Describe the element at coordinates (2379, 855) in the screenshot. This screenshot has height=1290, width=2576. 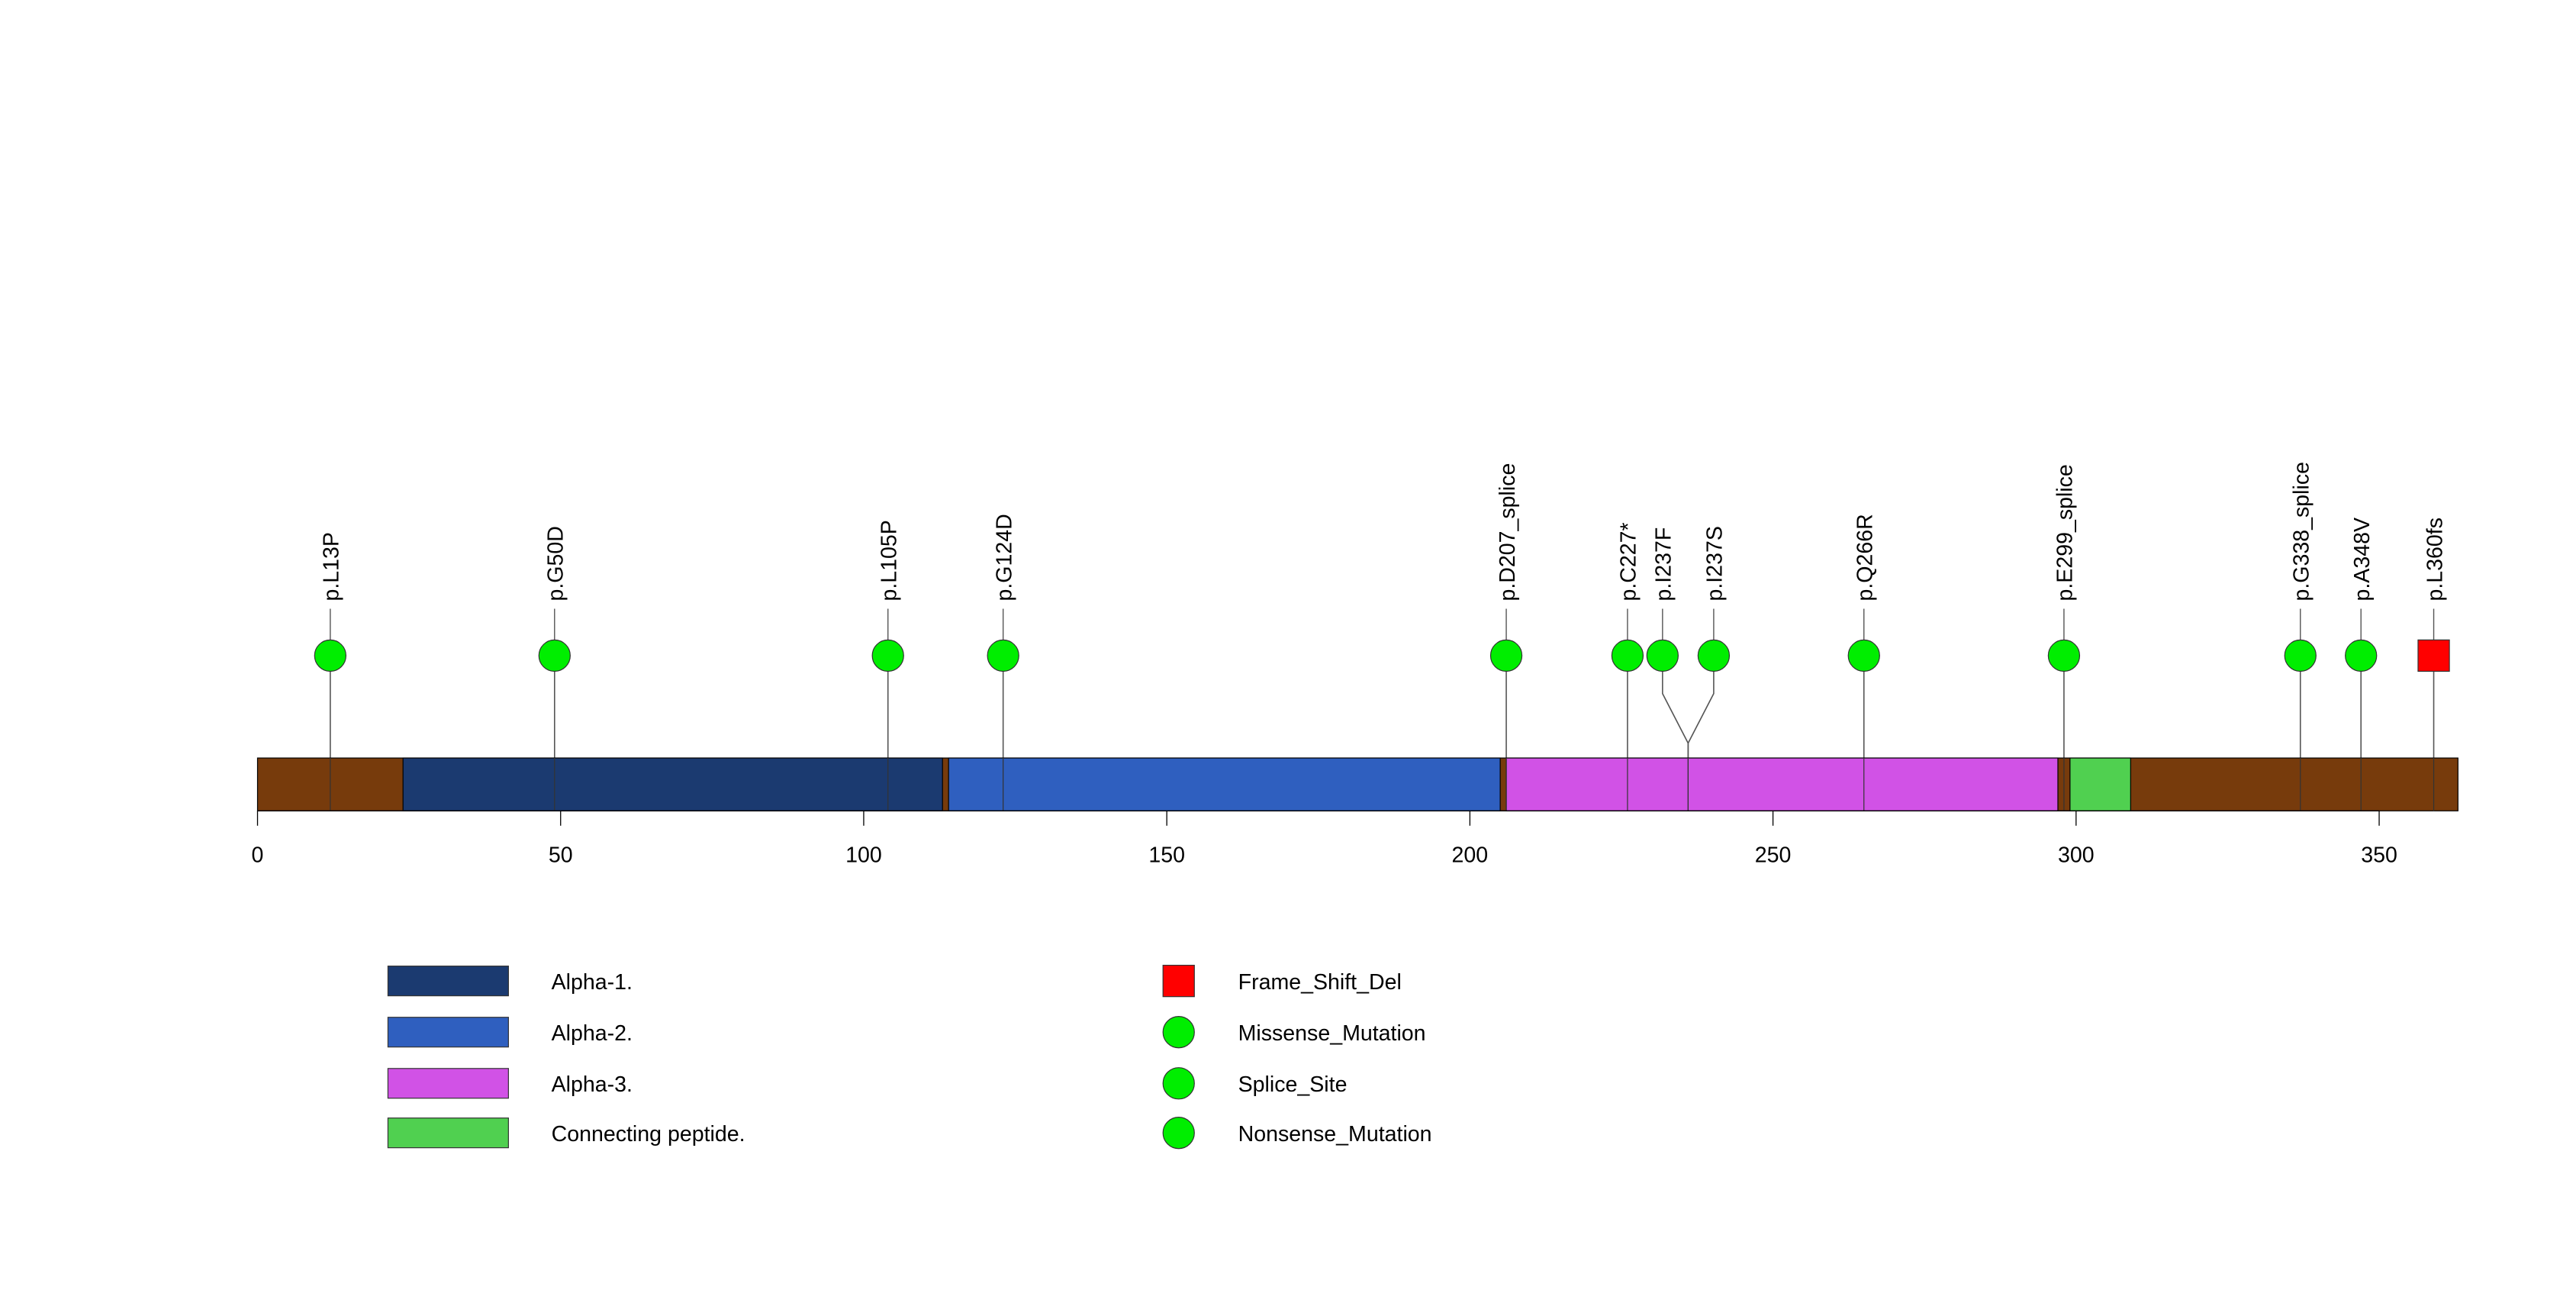
I see `x-tick-label-350: 350` at that location.